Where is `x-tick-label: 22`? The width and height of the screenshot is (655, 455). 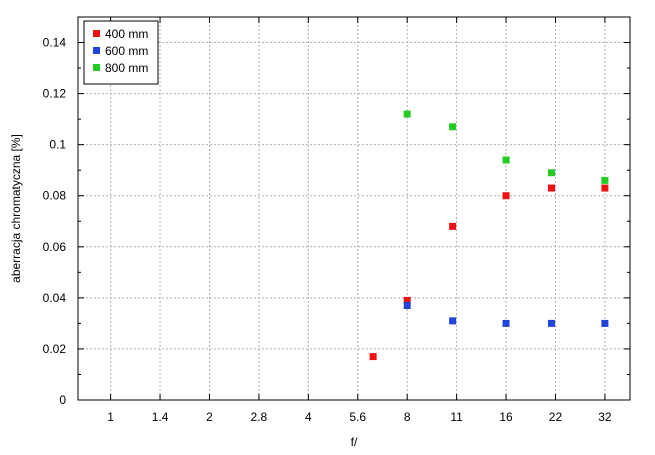
x-tick-label: 22 is located at coordinates (556, 417).